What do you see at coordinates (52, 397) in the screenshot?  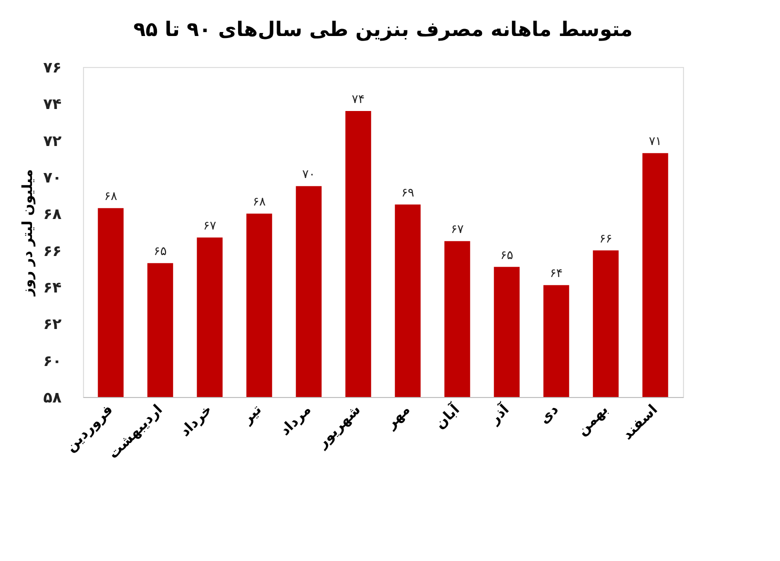 I see `y-tick-label: ۵۸` at bounding box center [52, 397].